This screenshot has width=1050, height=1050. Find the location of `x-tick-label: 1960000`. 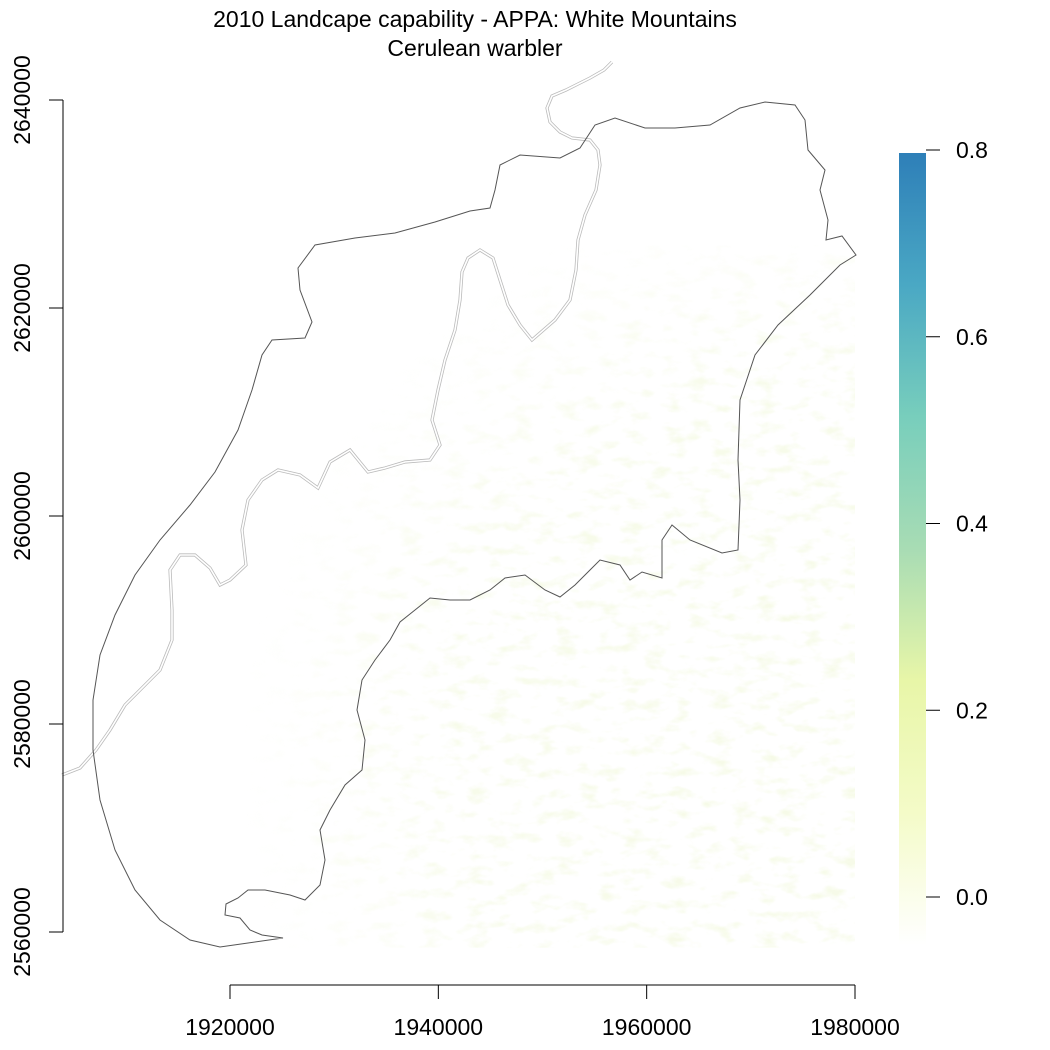

x-tick-label: 1960000 is located at coordinates (647, 1027).